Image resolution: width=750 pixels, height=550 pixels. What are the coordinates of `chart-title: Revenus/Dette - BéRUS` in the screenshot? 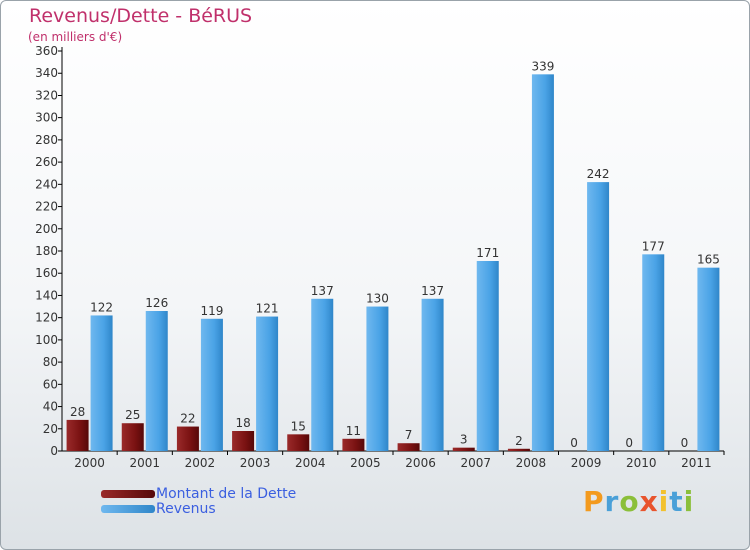 It's located at (141, 16).